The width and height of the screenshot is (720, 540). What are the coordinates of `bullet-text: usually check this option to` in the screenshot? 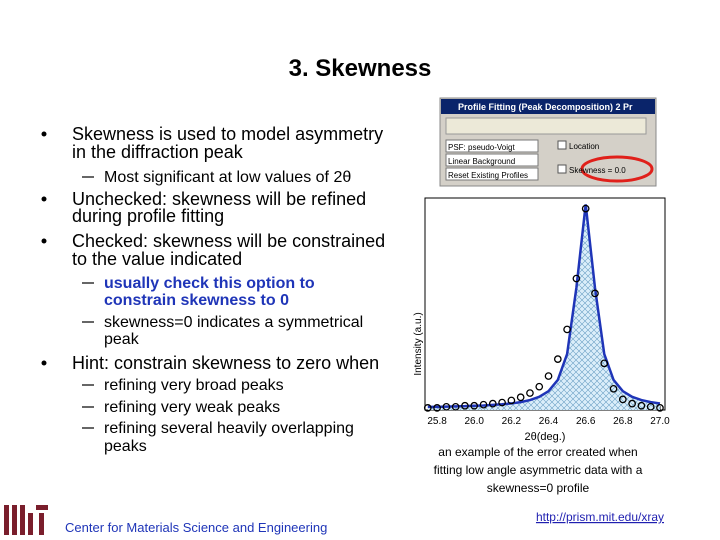 It's located at (209, 283).